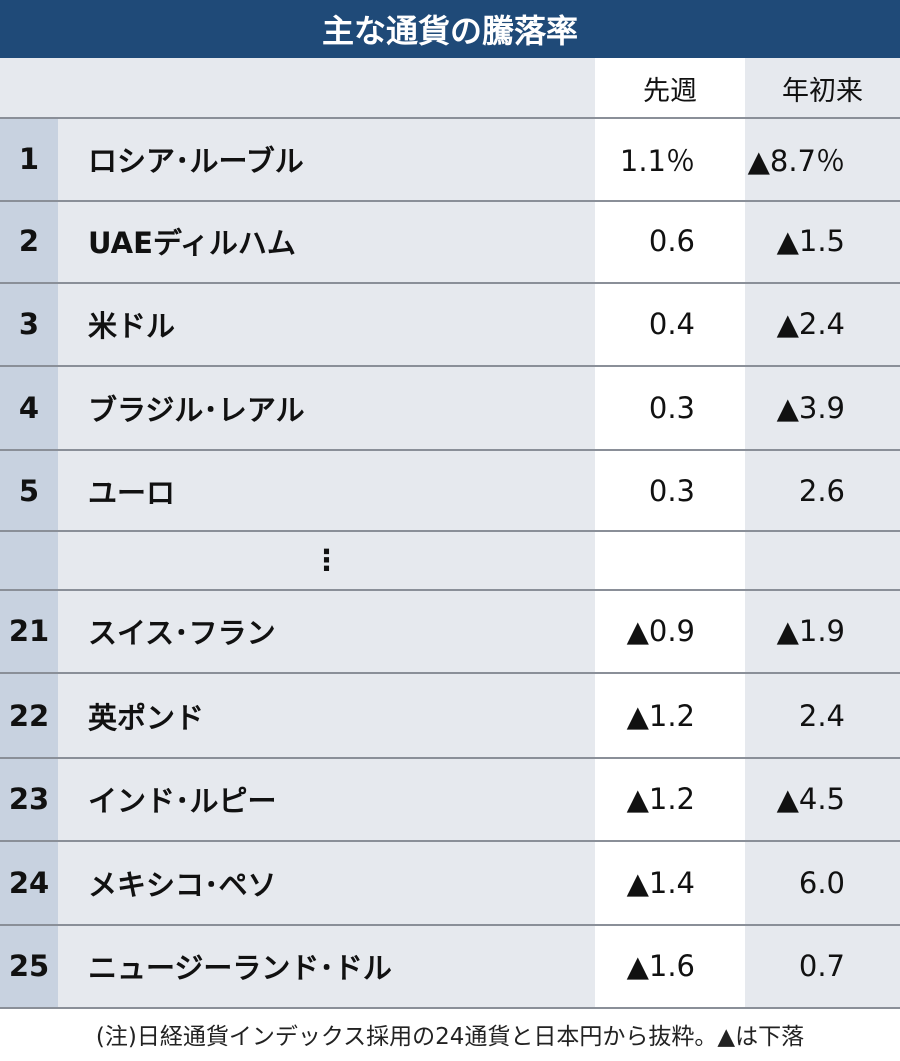 This screenshot has height=1061, width=900. I want to click on ytd-change: ▲4.5, so click(810, 799).